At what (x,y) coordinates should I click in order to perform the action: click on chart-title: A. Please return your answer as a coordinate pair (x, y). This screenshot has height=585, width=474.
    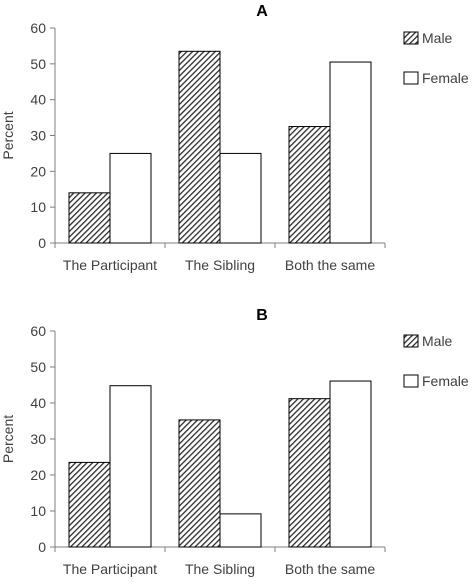
    Looking at the image, I should click on (262, 11).